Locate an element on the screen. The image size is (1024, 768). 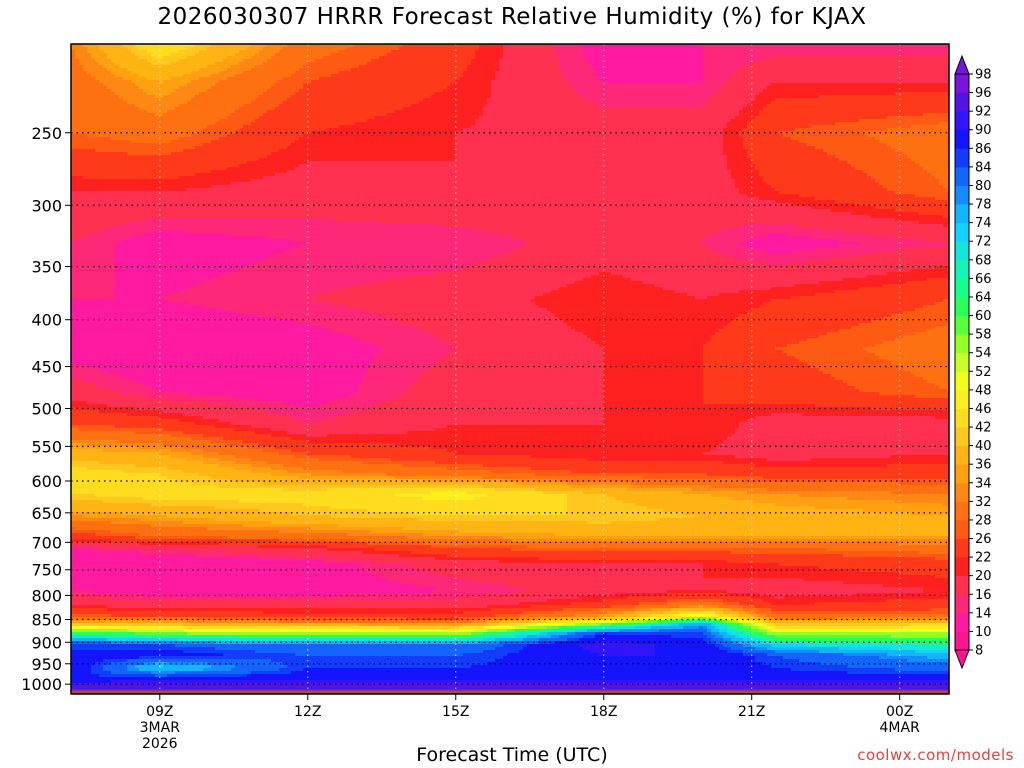
colorbar-label: 96 is located at coordinates (983, 93).